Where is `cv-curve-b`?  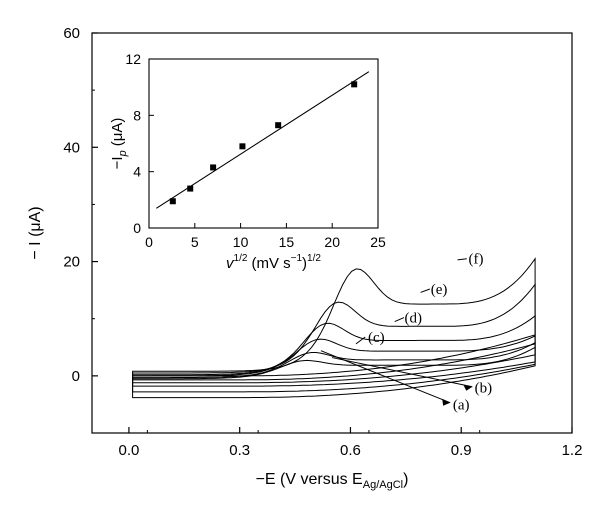
cv-curve-b is located at coordinates (334, 367).